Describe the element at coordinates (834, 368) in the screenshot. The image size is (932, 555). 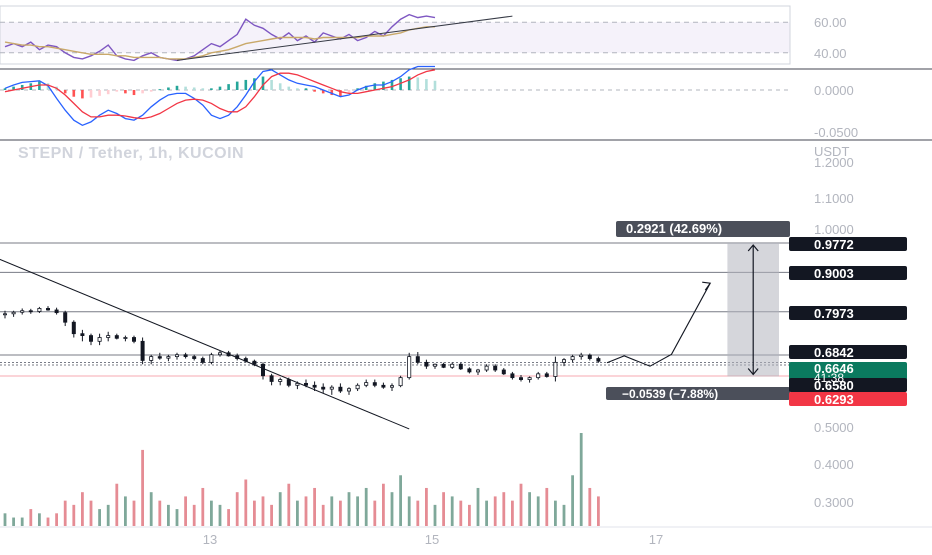
I see `price-tag-label: 0.6646` at that location.